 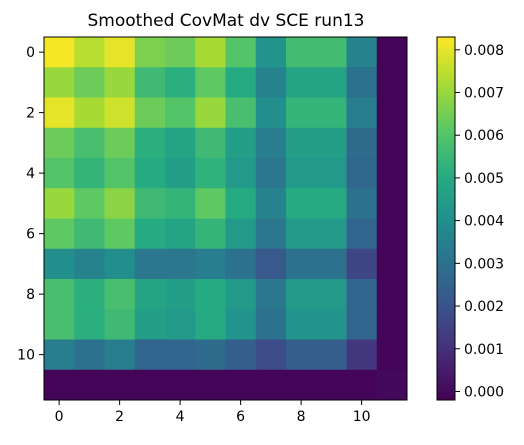 I want to click on chart-title: Smoothed CovMat dv SCE run13, so click(x=226, y=21).